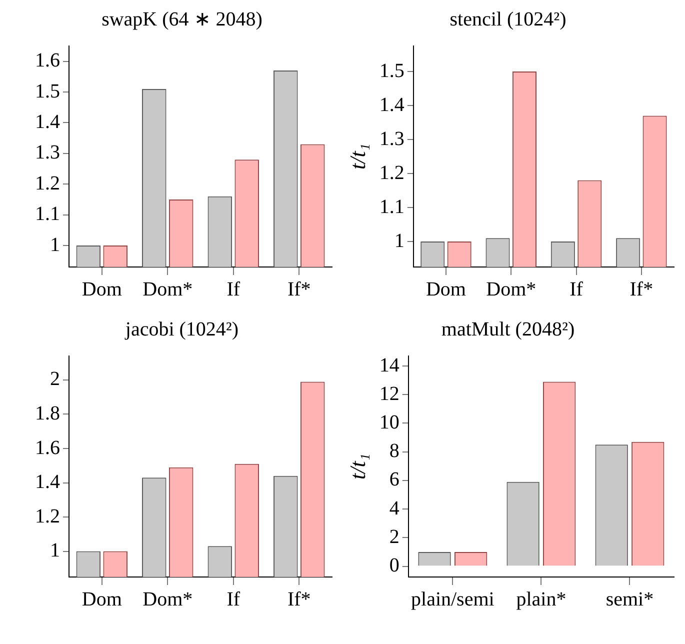 The width and height of the screenshot is (685, 644). Describe the element at coordinates (389, 422) in the screenshot. I see `y-tick-label: 10` at that location.